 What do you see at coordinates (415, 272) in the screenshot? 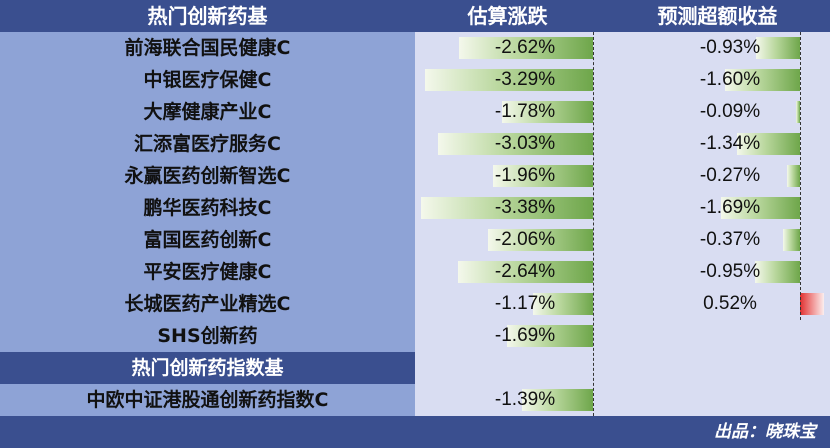
I see `table-row: 平安医疗健康C -2.64% -0.95%` at bounding box center [415, 272].